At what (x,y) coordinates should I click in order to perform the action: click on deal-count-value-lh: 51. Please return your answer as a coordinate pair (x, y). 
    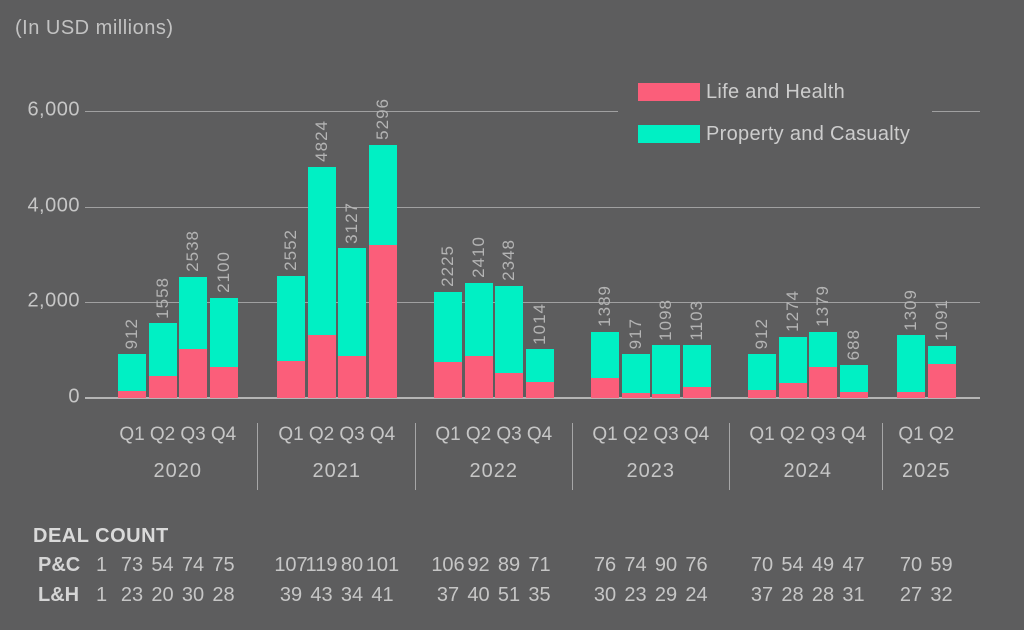
    Looking at the image, I should click on (509, 595).